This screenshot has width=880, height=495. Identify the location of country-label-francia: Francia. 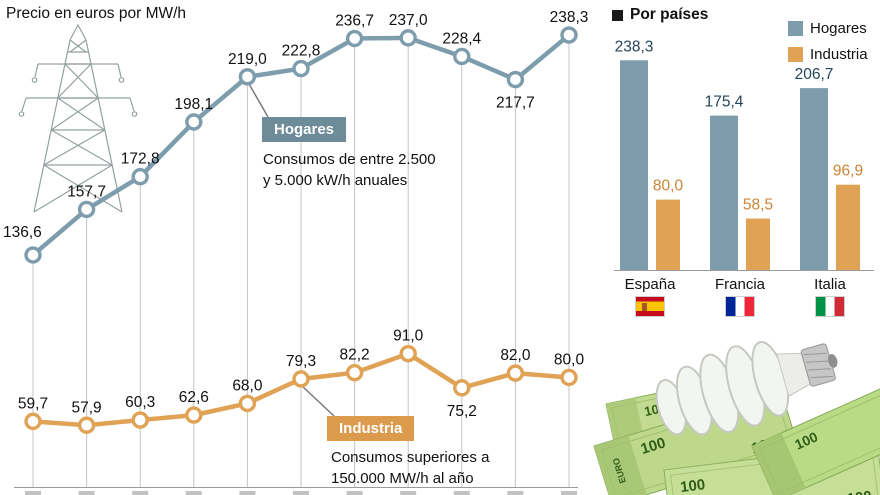
(740, 284).